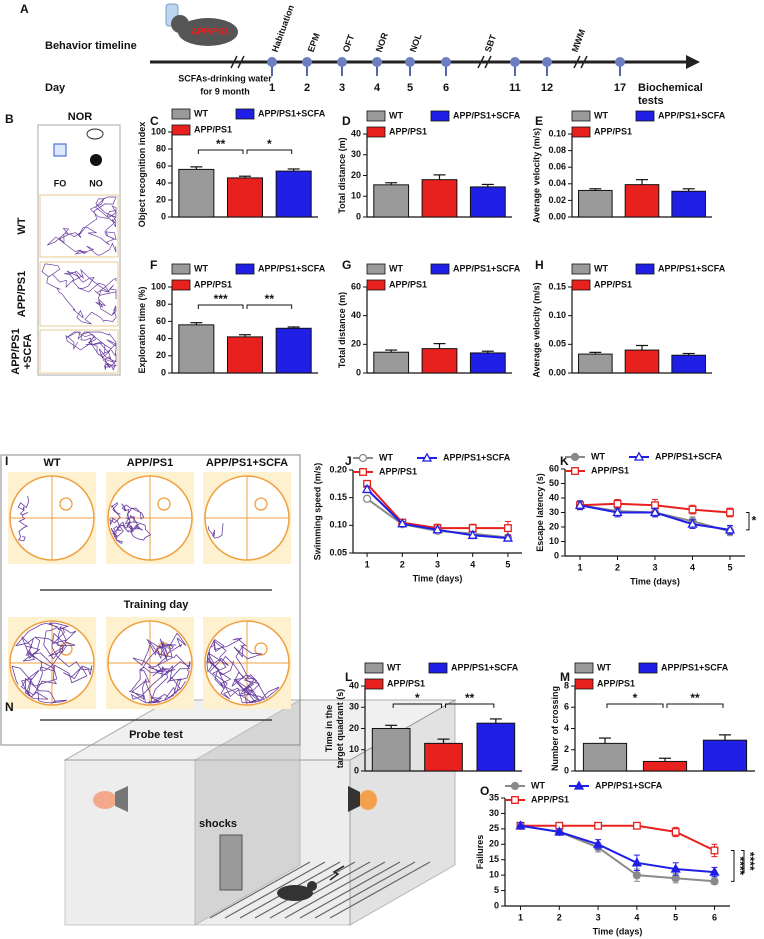 This screenshot has width=764, height=939. What do you see at coordinates (557, 286) in the screenshot?
I see `y-tick-label: 0.15` at bounding box center [557, 286].